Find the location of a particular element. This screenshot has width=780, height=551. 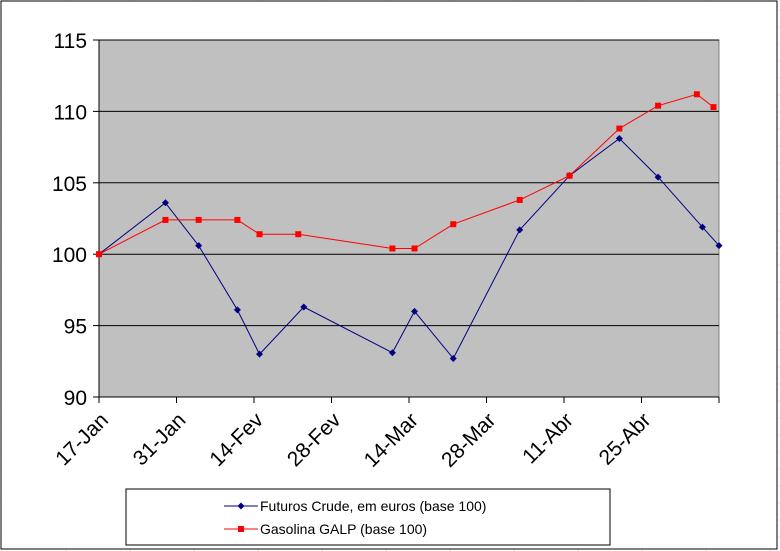

legend-label: Gasolina GALP (base 100) is located at coordinates (343, 529).